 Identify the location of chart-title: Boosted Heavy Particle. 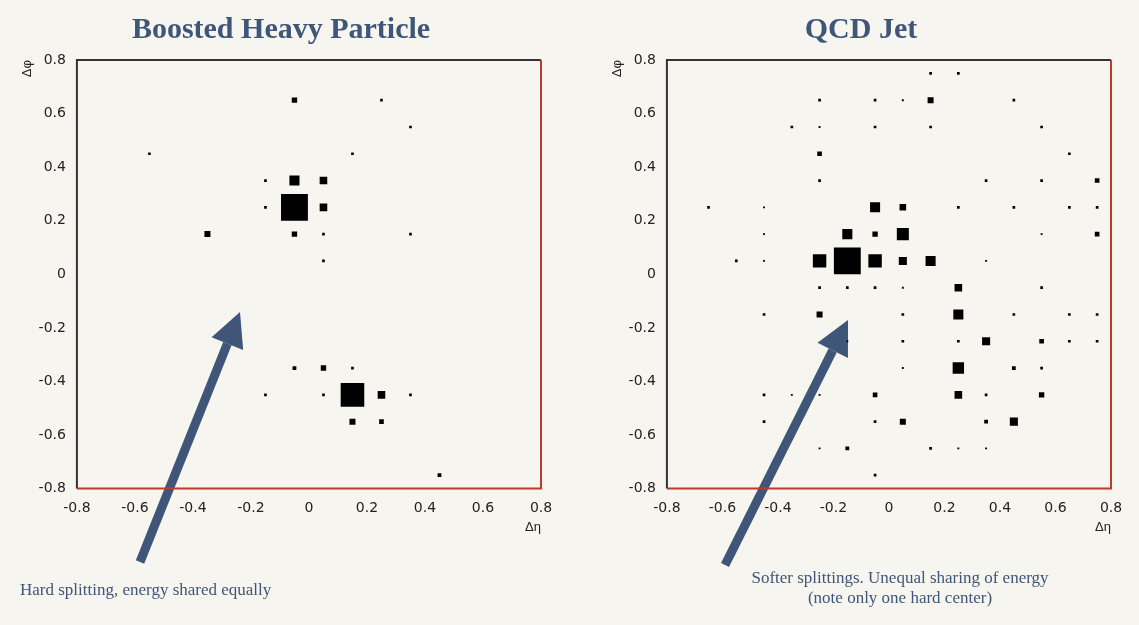
(281, 27).